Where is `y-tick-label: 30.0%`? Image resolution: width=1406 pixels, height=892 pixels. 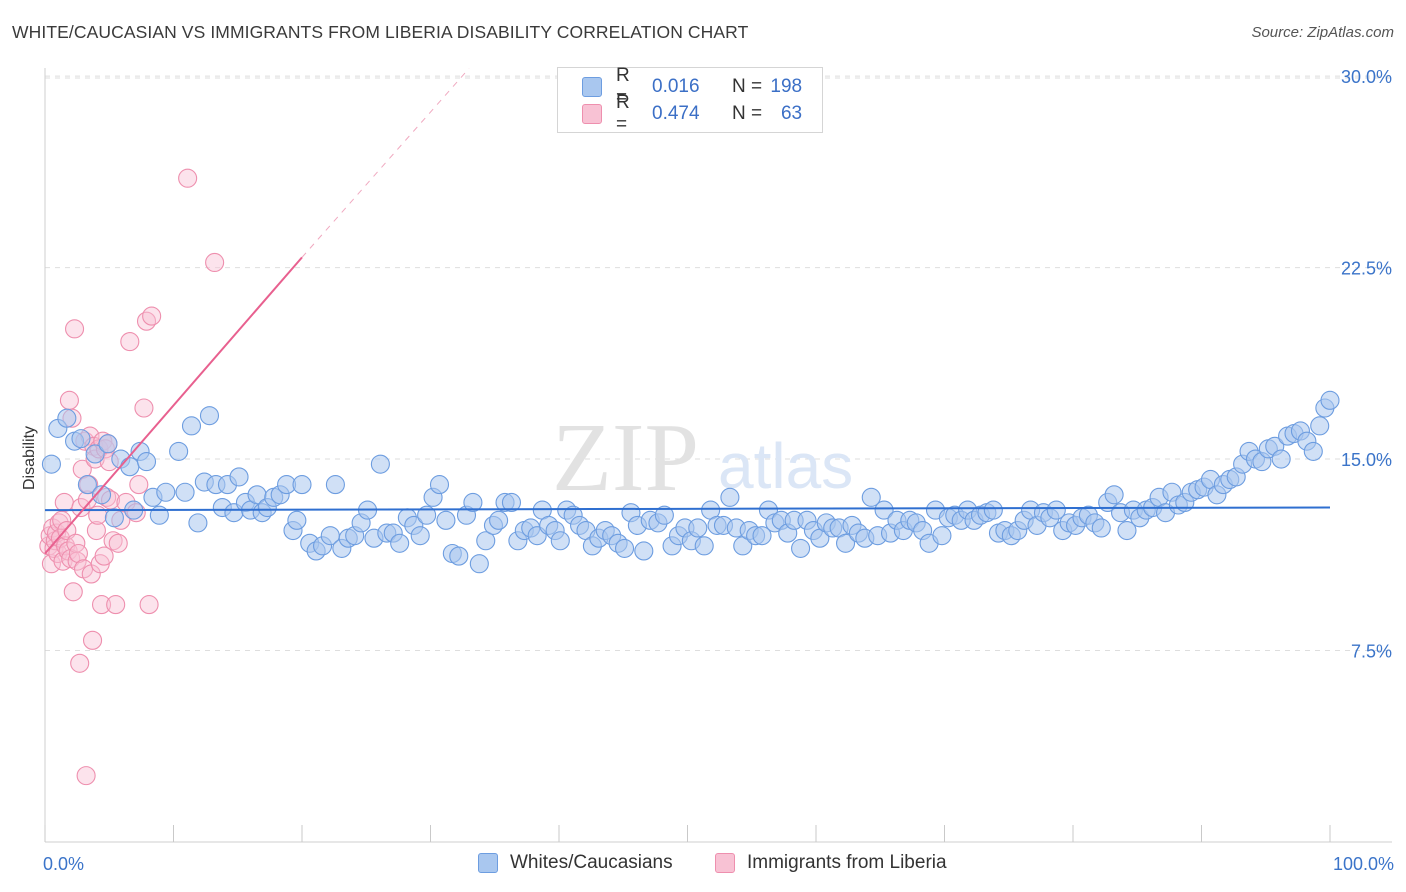
y-tick-label: 30.0% is located at coordinates (1366, 77).